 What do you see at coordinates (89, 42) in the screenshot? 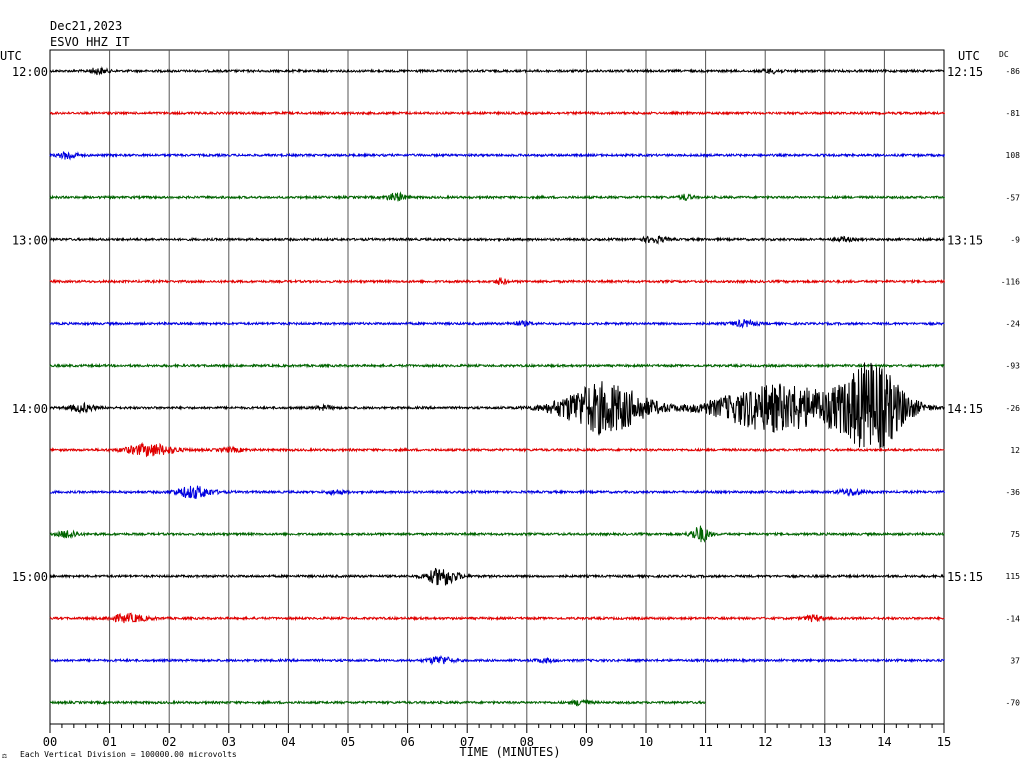
I see `chart-station-subtitle: ESVO HHZ IT` at bounding box center [89, 42].